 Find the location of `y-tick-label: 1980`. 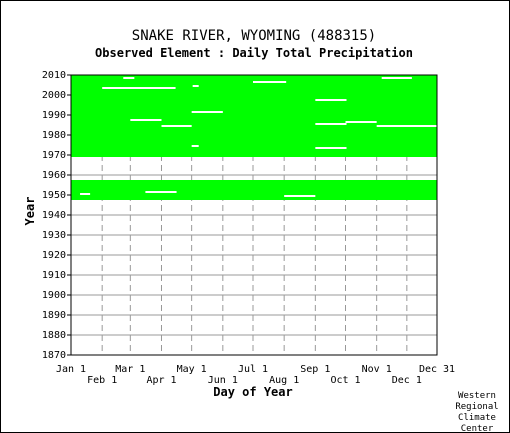

y-tick-label: 1980 is located at coordinates (54, 135).